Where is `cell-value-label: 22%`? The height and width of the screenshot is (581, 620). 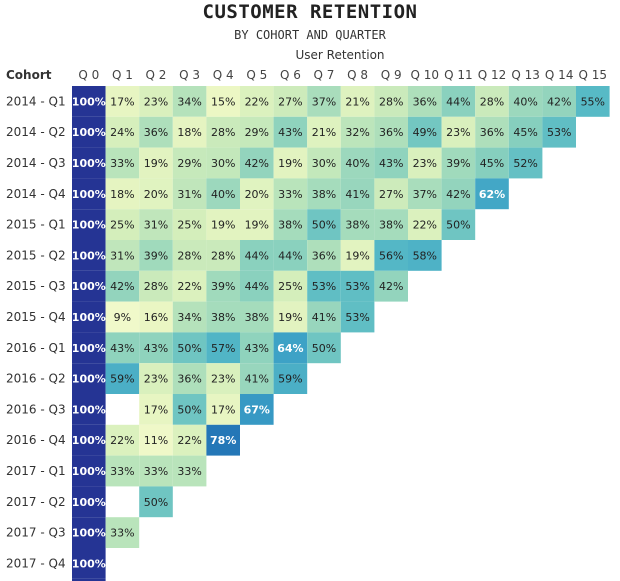 cell-value-label: 22% is located at coordinates (122, 440).